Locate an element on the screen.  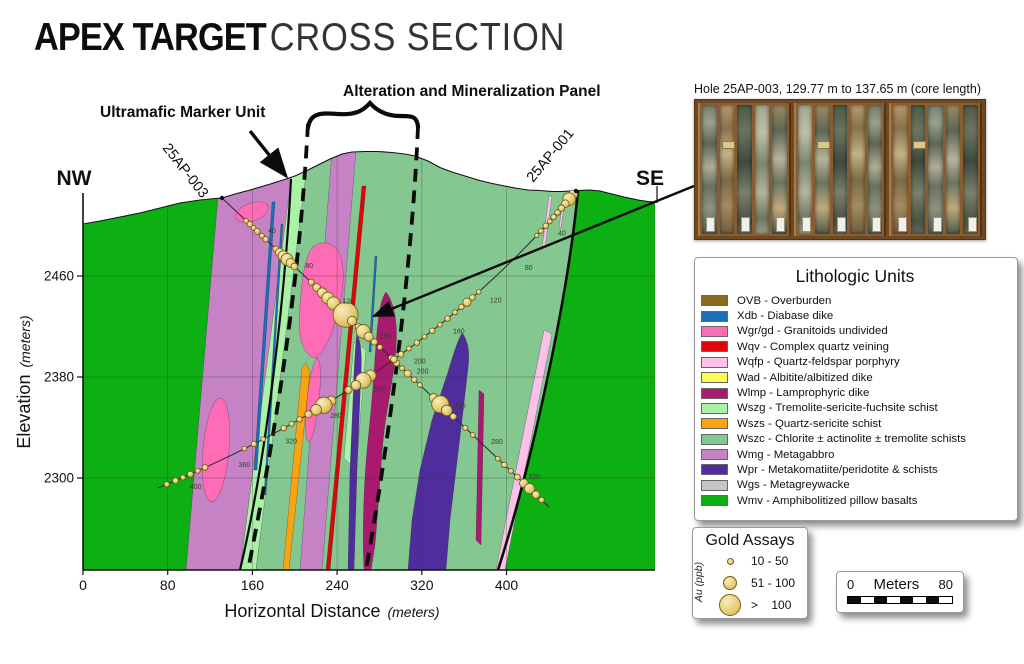
legend-item: Wlmp - Lamprophyric dike is located at coordinates (855, 392).